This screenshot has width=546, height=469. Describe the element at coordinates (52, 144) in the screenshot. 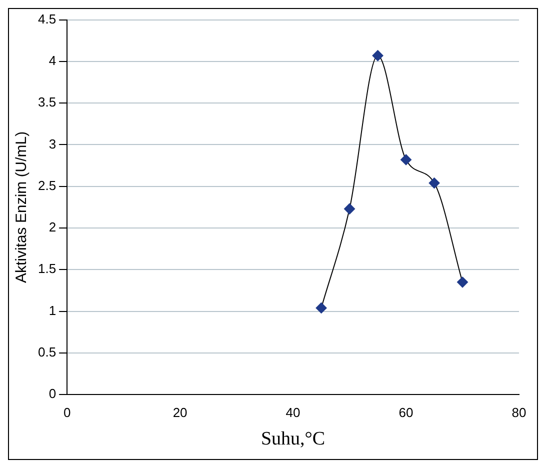

I see `y-tick-label: 3` at that location.